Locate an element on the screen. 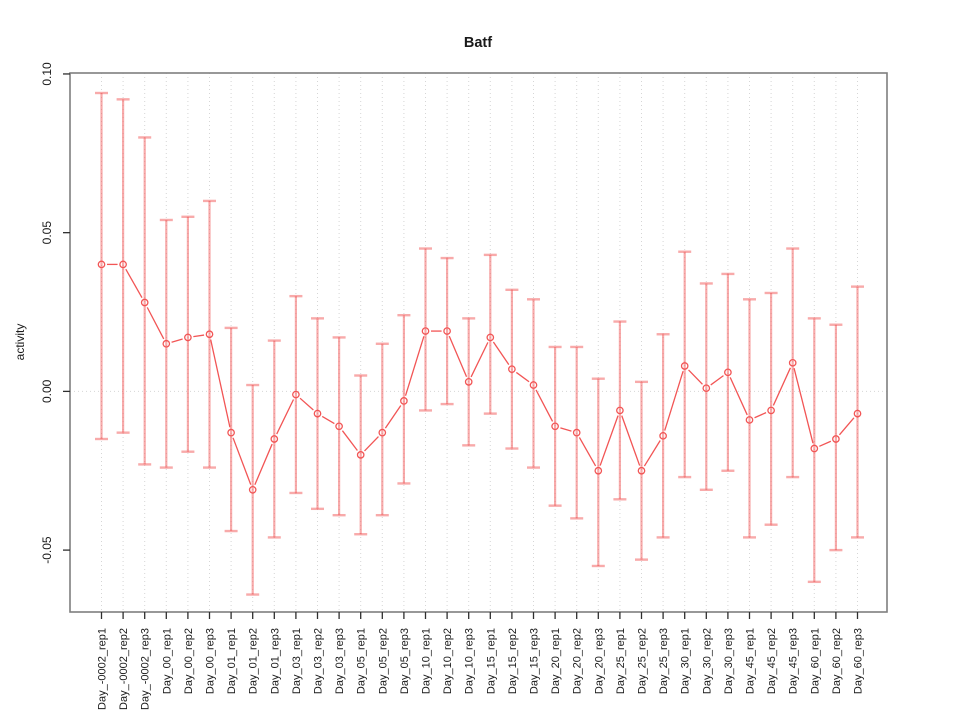 This screenshot has height=725, width=960. x-tick-label: Day_20_rep3 is located at coordinates (599, 661).